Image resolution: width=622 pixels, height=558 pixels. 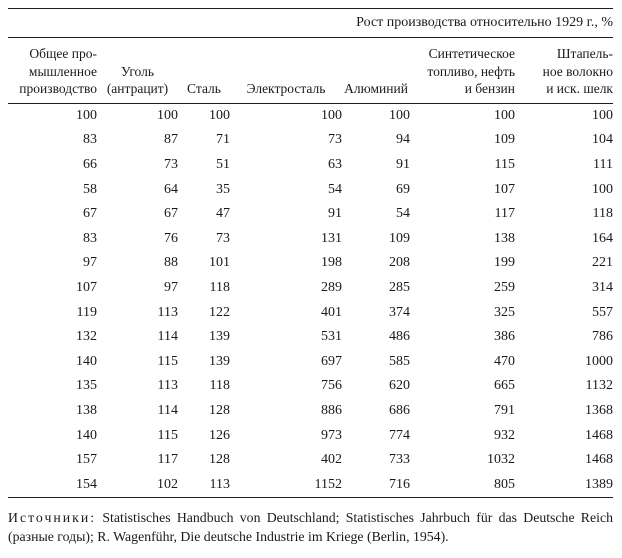 What do you see at coordinates (599, 410) in the screenshot?
I see `table-cell: 1368` at bounding box center [599, 410].